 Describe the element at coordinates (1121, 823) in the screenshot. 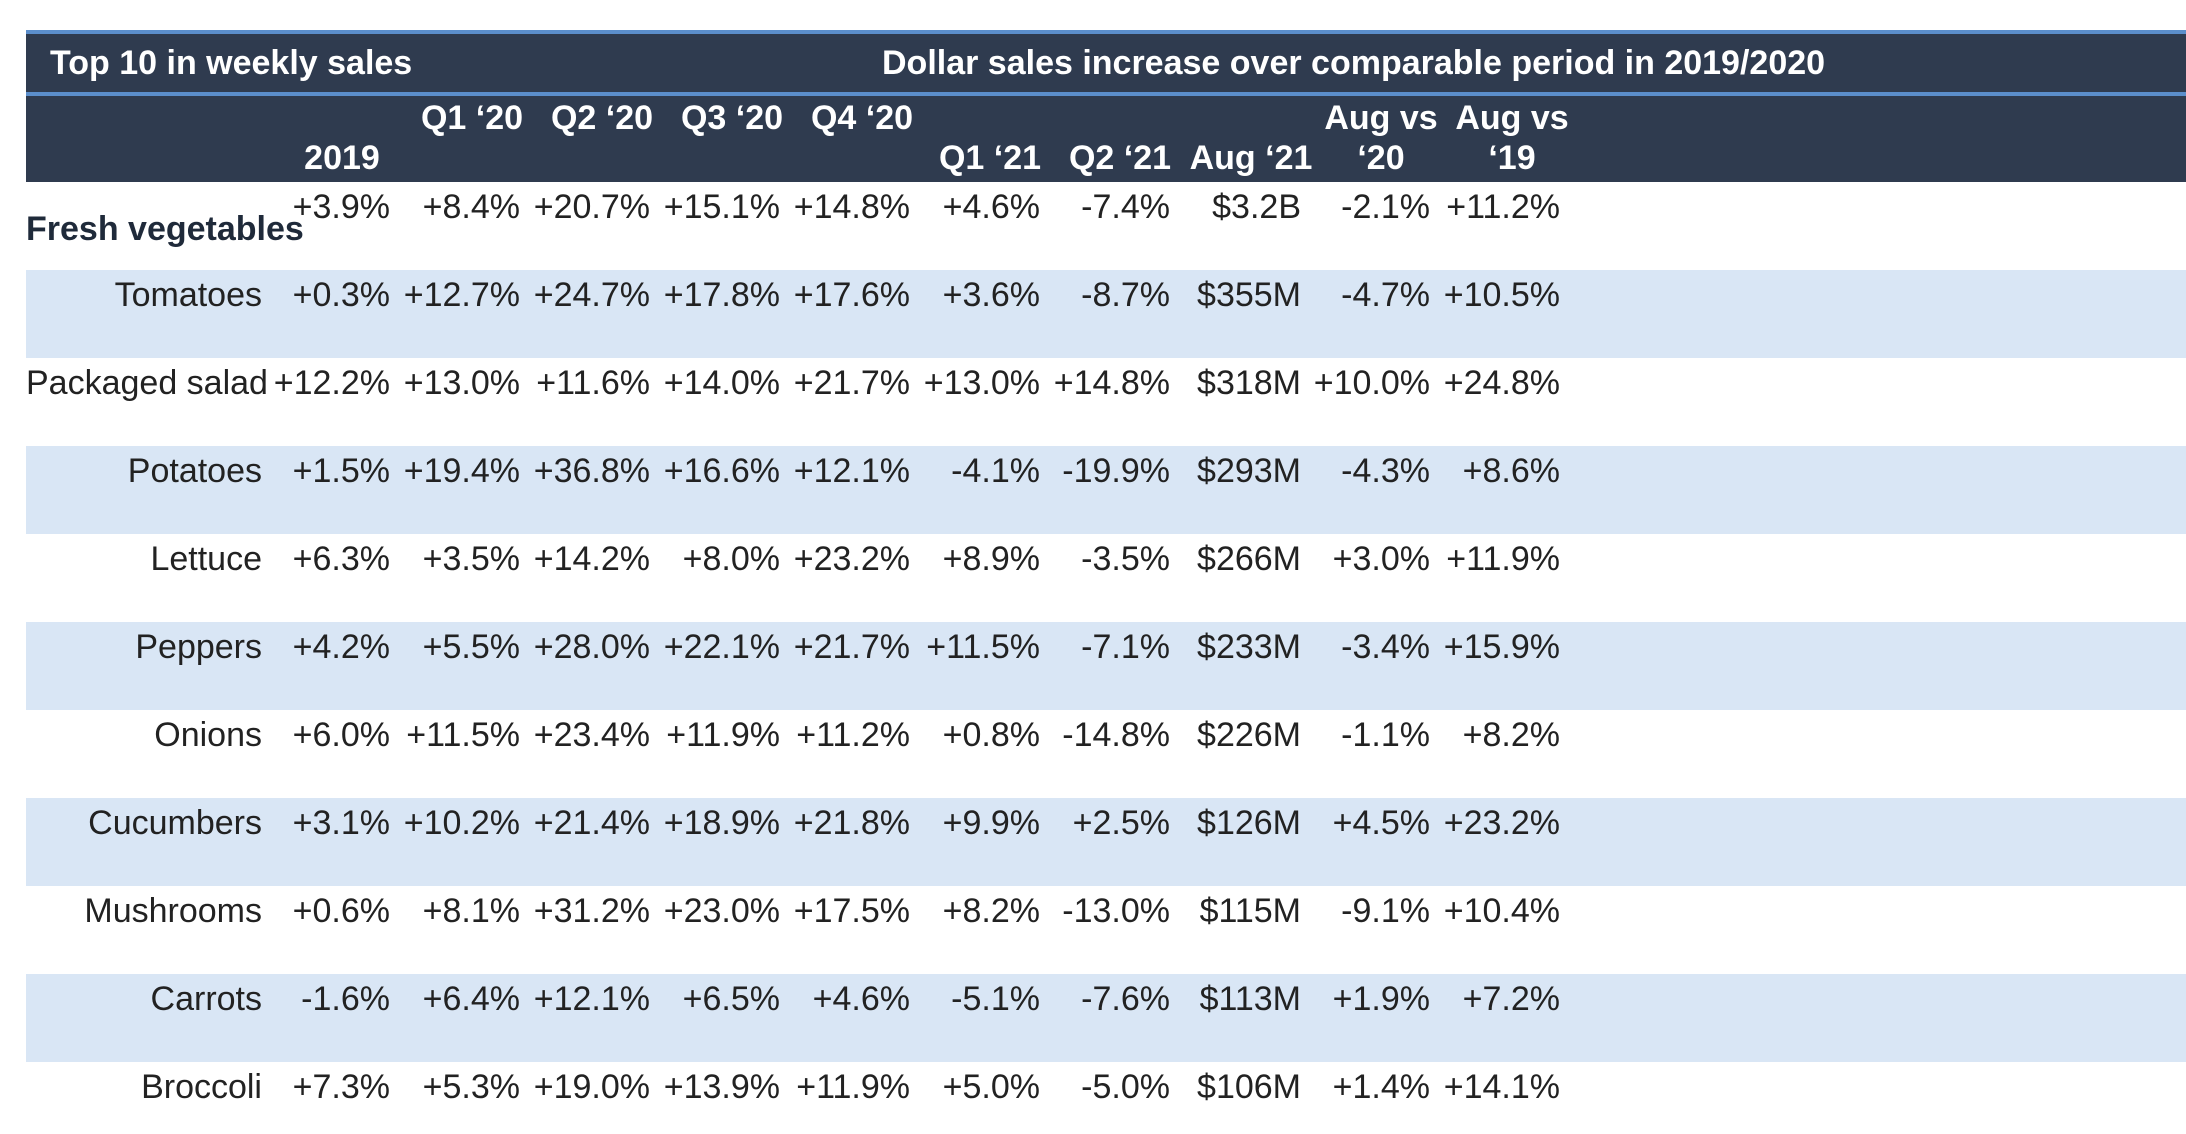

I see `table-cell: +2.5%` at that location.